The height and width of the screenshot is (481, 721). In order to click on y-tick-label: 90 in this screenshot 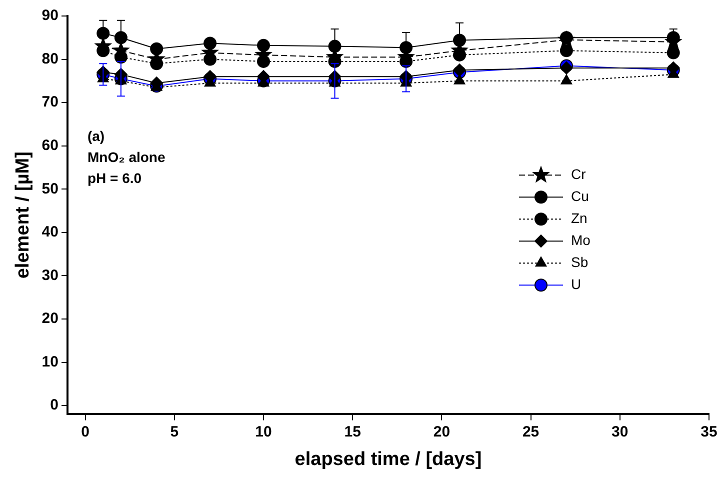, I will do `click(50, 15)`.